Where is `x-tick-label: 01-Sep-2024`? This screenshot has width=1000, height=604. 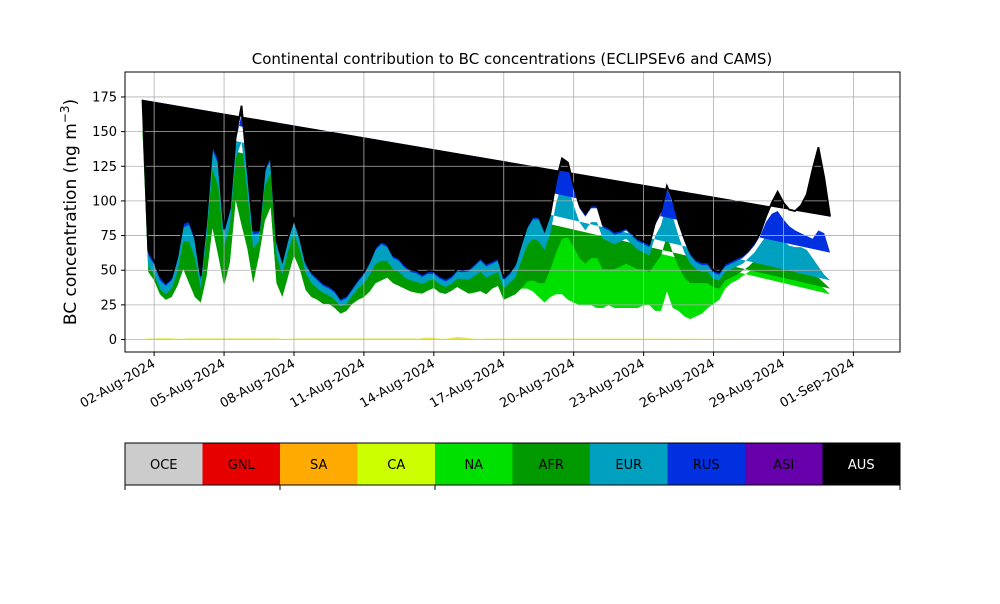
x-tick-label: 01-Sep-2024 is located at coordinates (818, 383).